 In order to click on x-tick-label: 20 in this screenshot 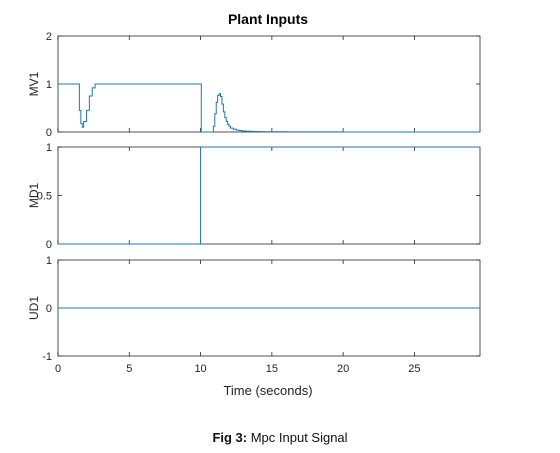, I will do `click(343, 369)`.